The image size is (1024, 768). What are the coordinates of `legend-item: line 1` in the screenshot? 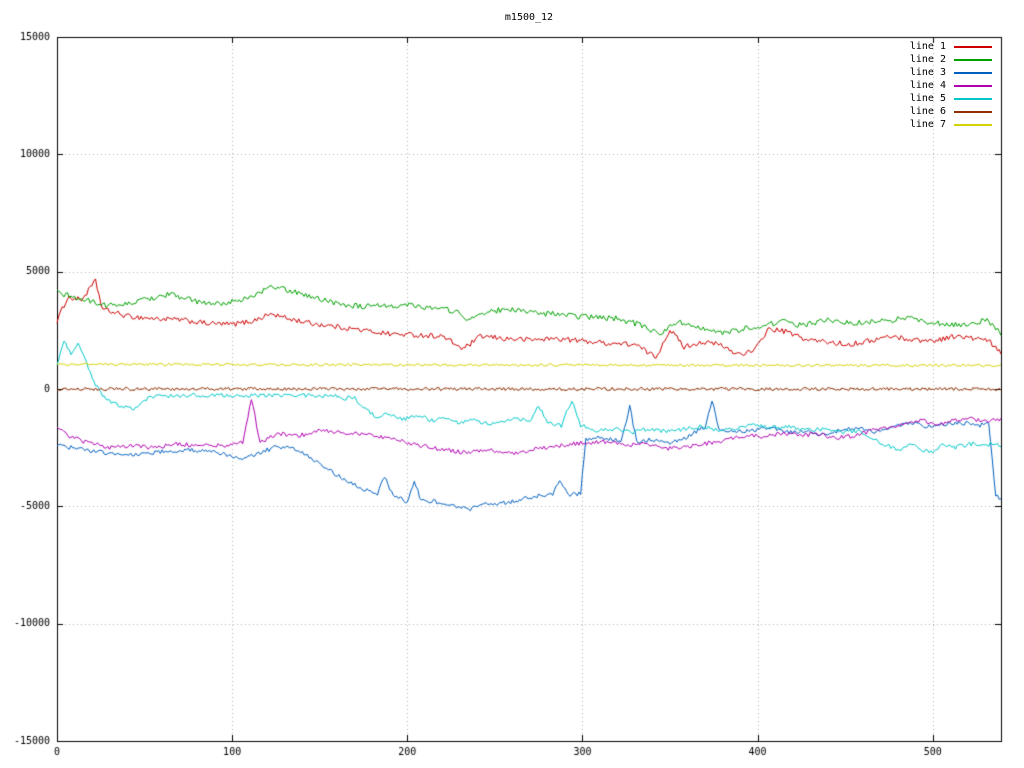 It's located at (951, 47).